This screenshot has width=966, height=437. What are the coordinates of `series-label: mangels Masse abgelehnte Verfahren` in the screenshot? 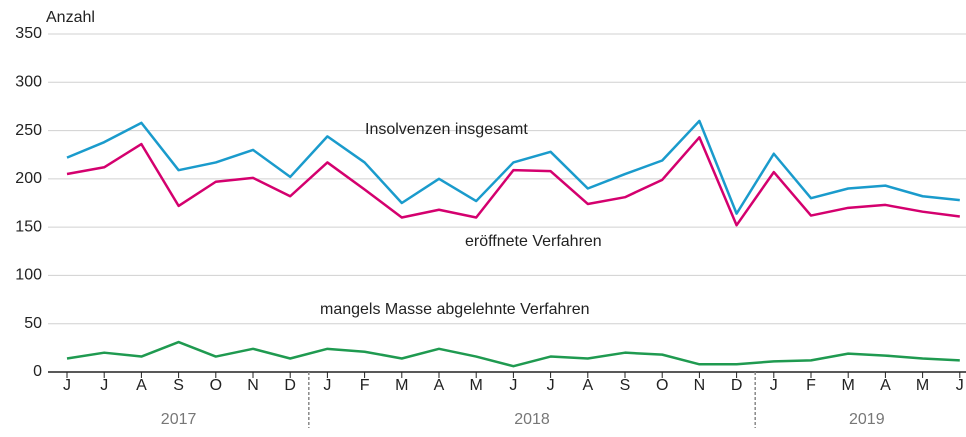 It's located at (455, 309).